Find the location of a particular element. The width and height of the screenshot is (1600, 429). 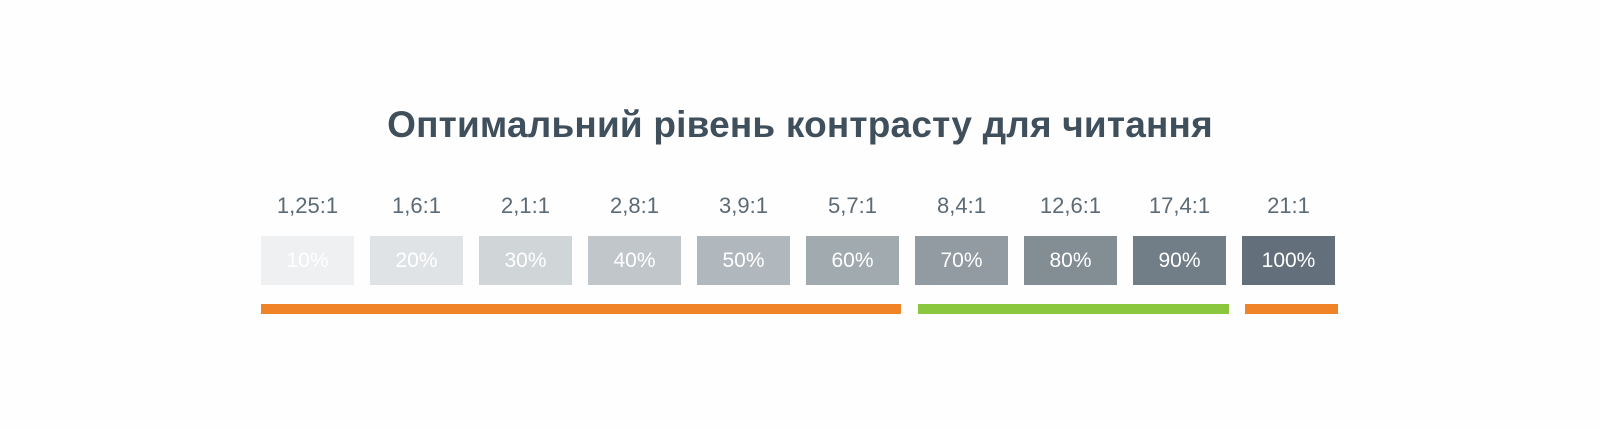

gray-swatch: 90% is located at coordinates (1179, 260).